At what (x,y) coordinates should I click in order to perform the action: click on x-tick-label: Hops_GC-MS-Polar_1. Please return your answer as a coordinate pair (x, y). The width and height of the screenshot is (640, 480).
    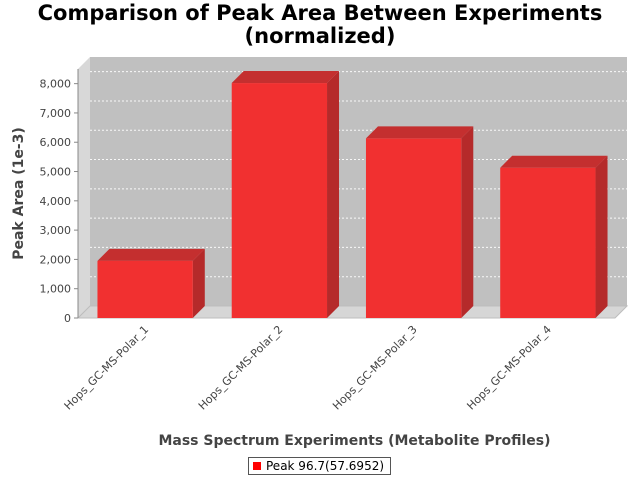
    Looking at the image, I should click on (107, 368).